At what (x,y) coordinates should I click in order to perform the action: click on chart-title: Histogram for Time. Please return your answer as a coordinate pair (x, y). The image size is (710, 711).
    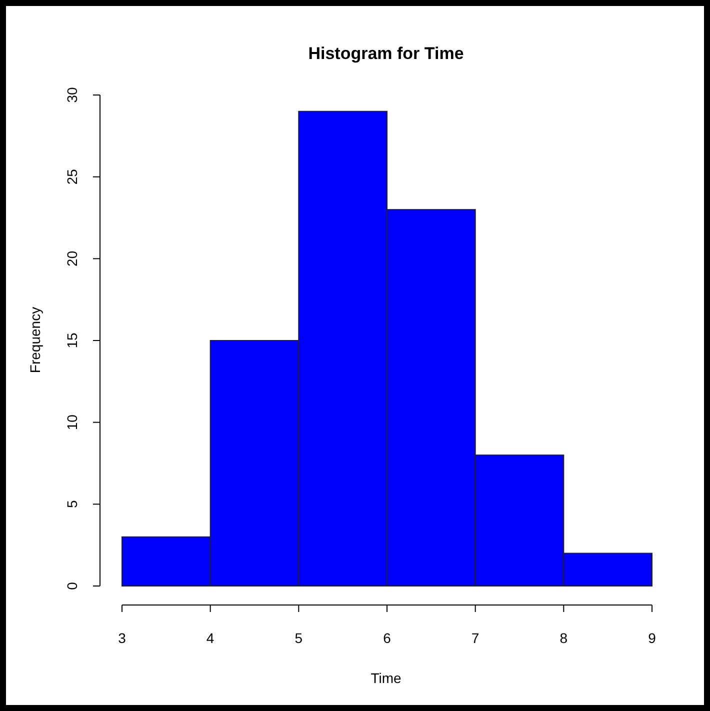
    Looking at the image, I should click on (386, 53).